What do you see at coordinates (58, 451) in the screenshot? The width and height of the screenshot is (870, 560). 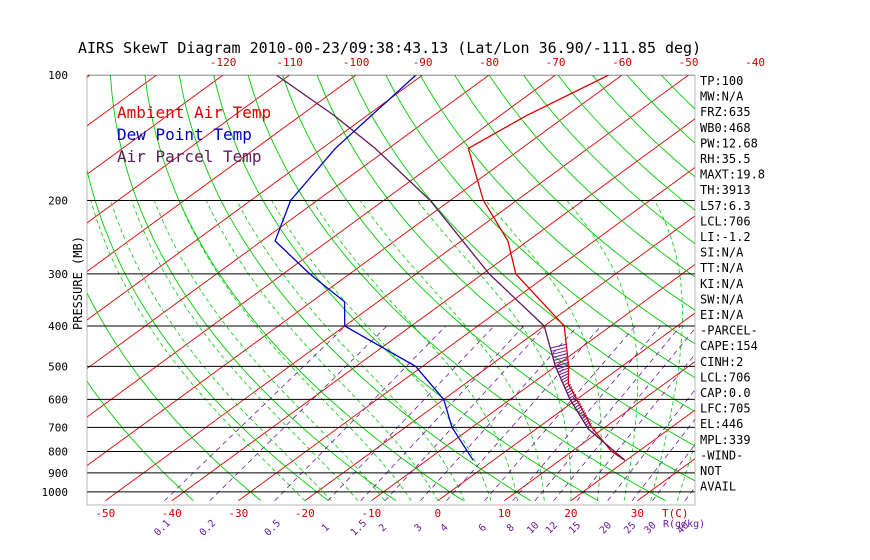 I see `pressure-tick-label: 800` at bounding box center [58, 451].